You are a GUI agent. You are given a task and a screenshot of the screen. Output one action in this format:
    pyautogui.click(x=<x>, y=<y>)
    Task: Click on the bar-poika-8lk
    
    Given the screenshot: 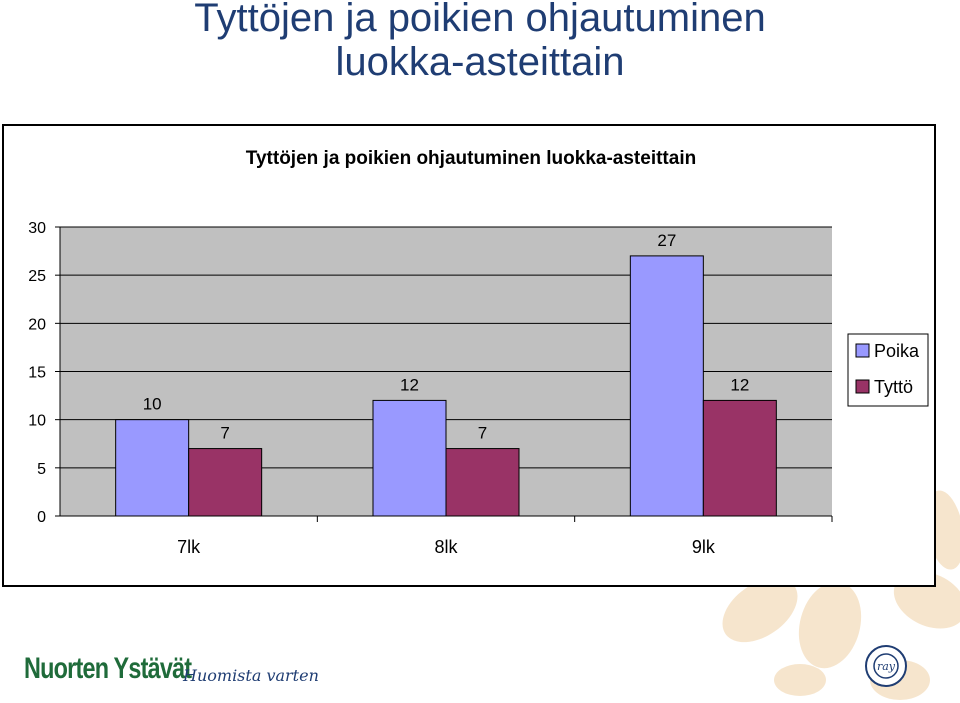 What is the action you would take?
    pyautogui.click(x=409, y=458)
    